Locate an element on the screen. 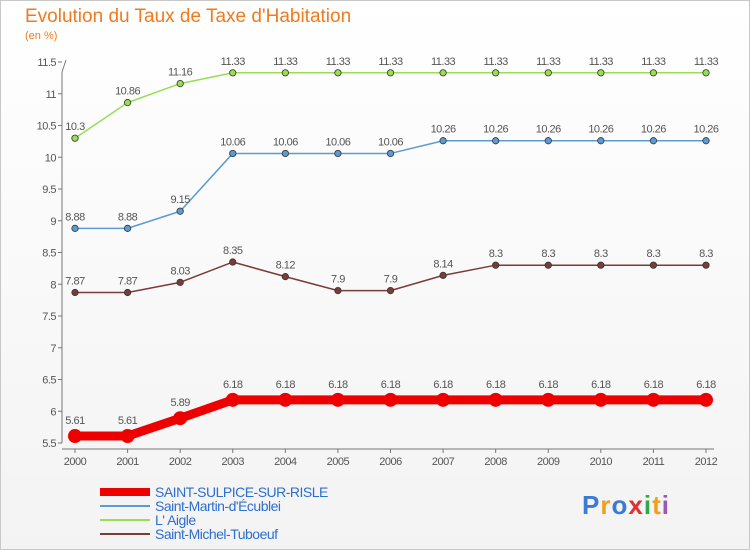  y-tick-label: 7.5 is located at coordinates (49, 317).